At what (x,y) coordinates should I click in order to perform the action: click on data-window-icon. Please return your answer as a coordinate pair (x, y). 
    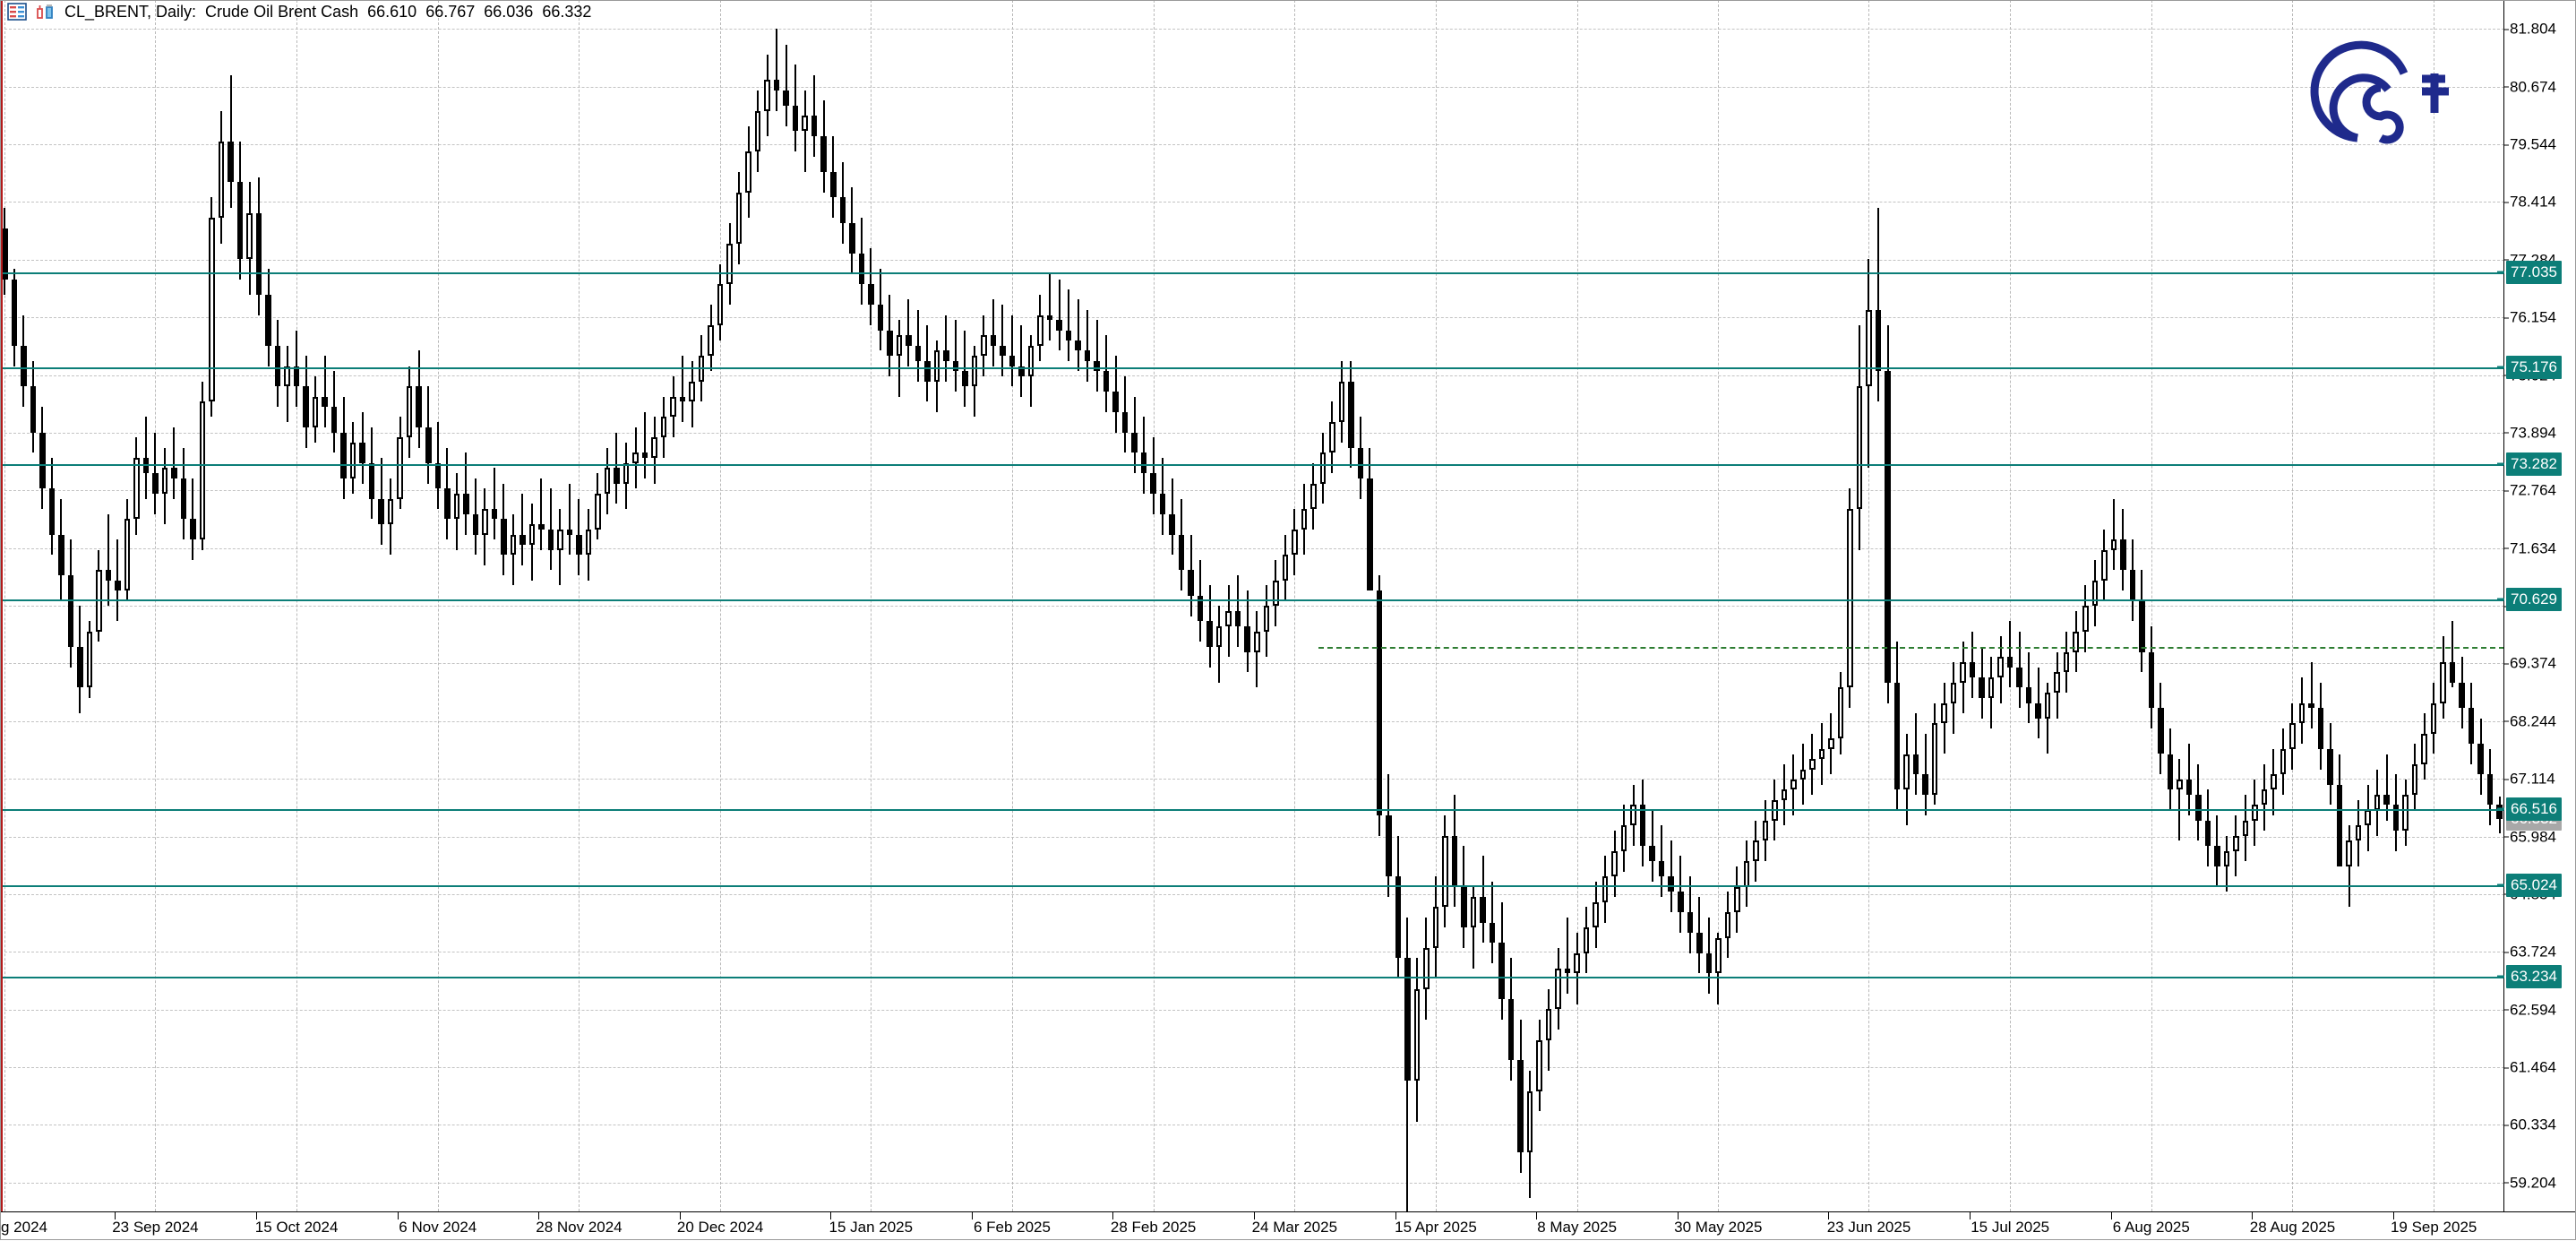
    Looking at the image, I should click on (17, 12).